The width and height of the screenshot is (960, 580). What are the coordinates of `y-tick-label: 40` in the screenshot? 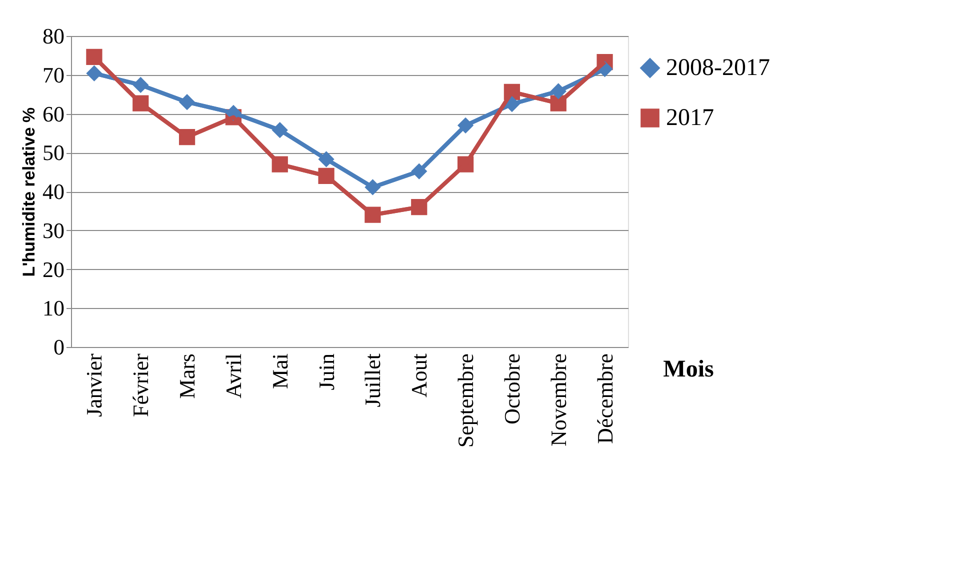 It's located at (53, 191).